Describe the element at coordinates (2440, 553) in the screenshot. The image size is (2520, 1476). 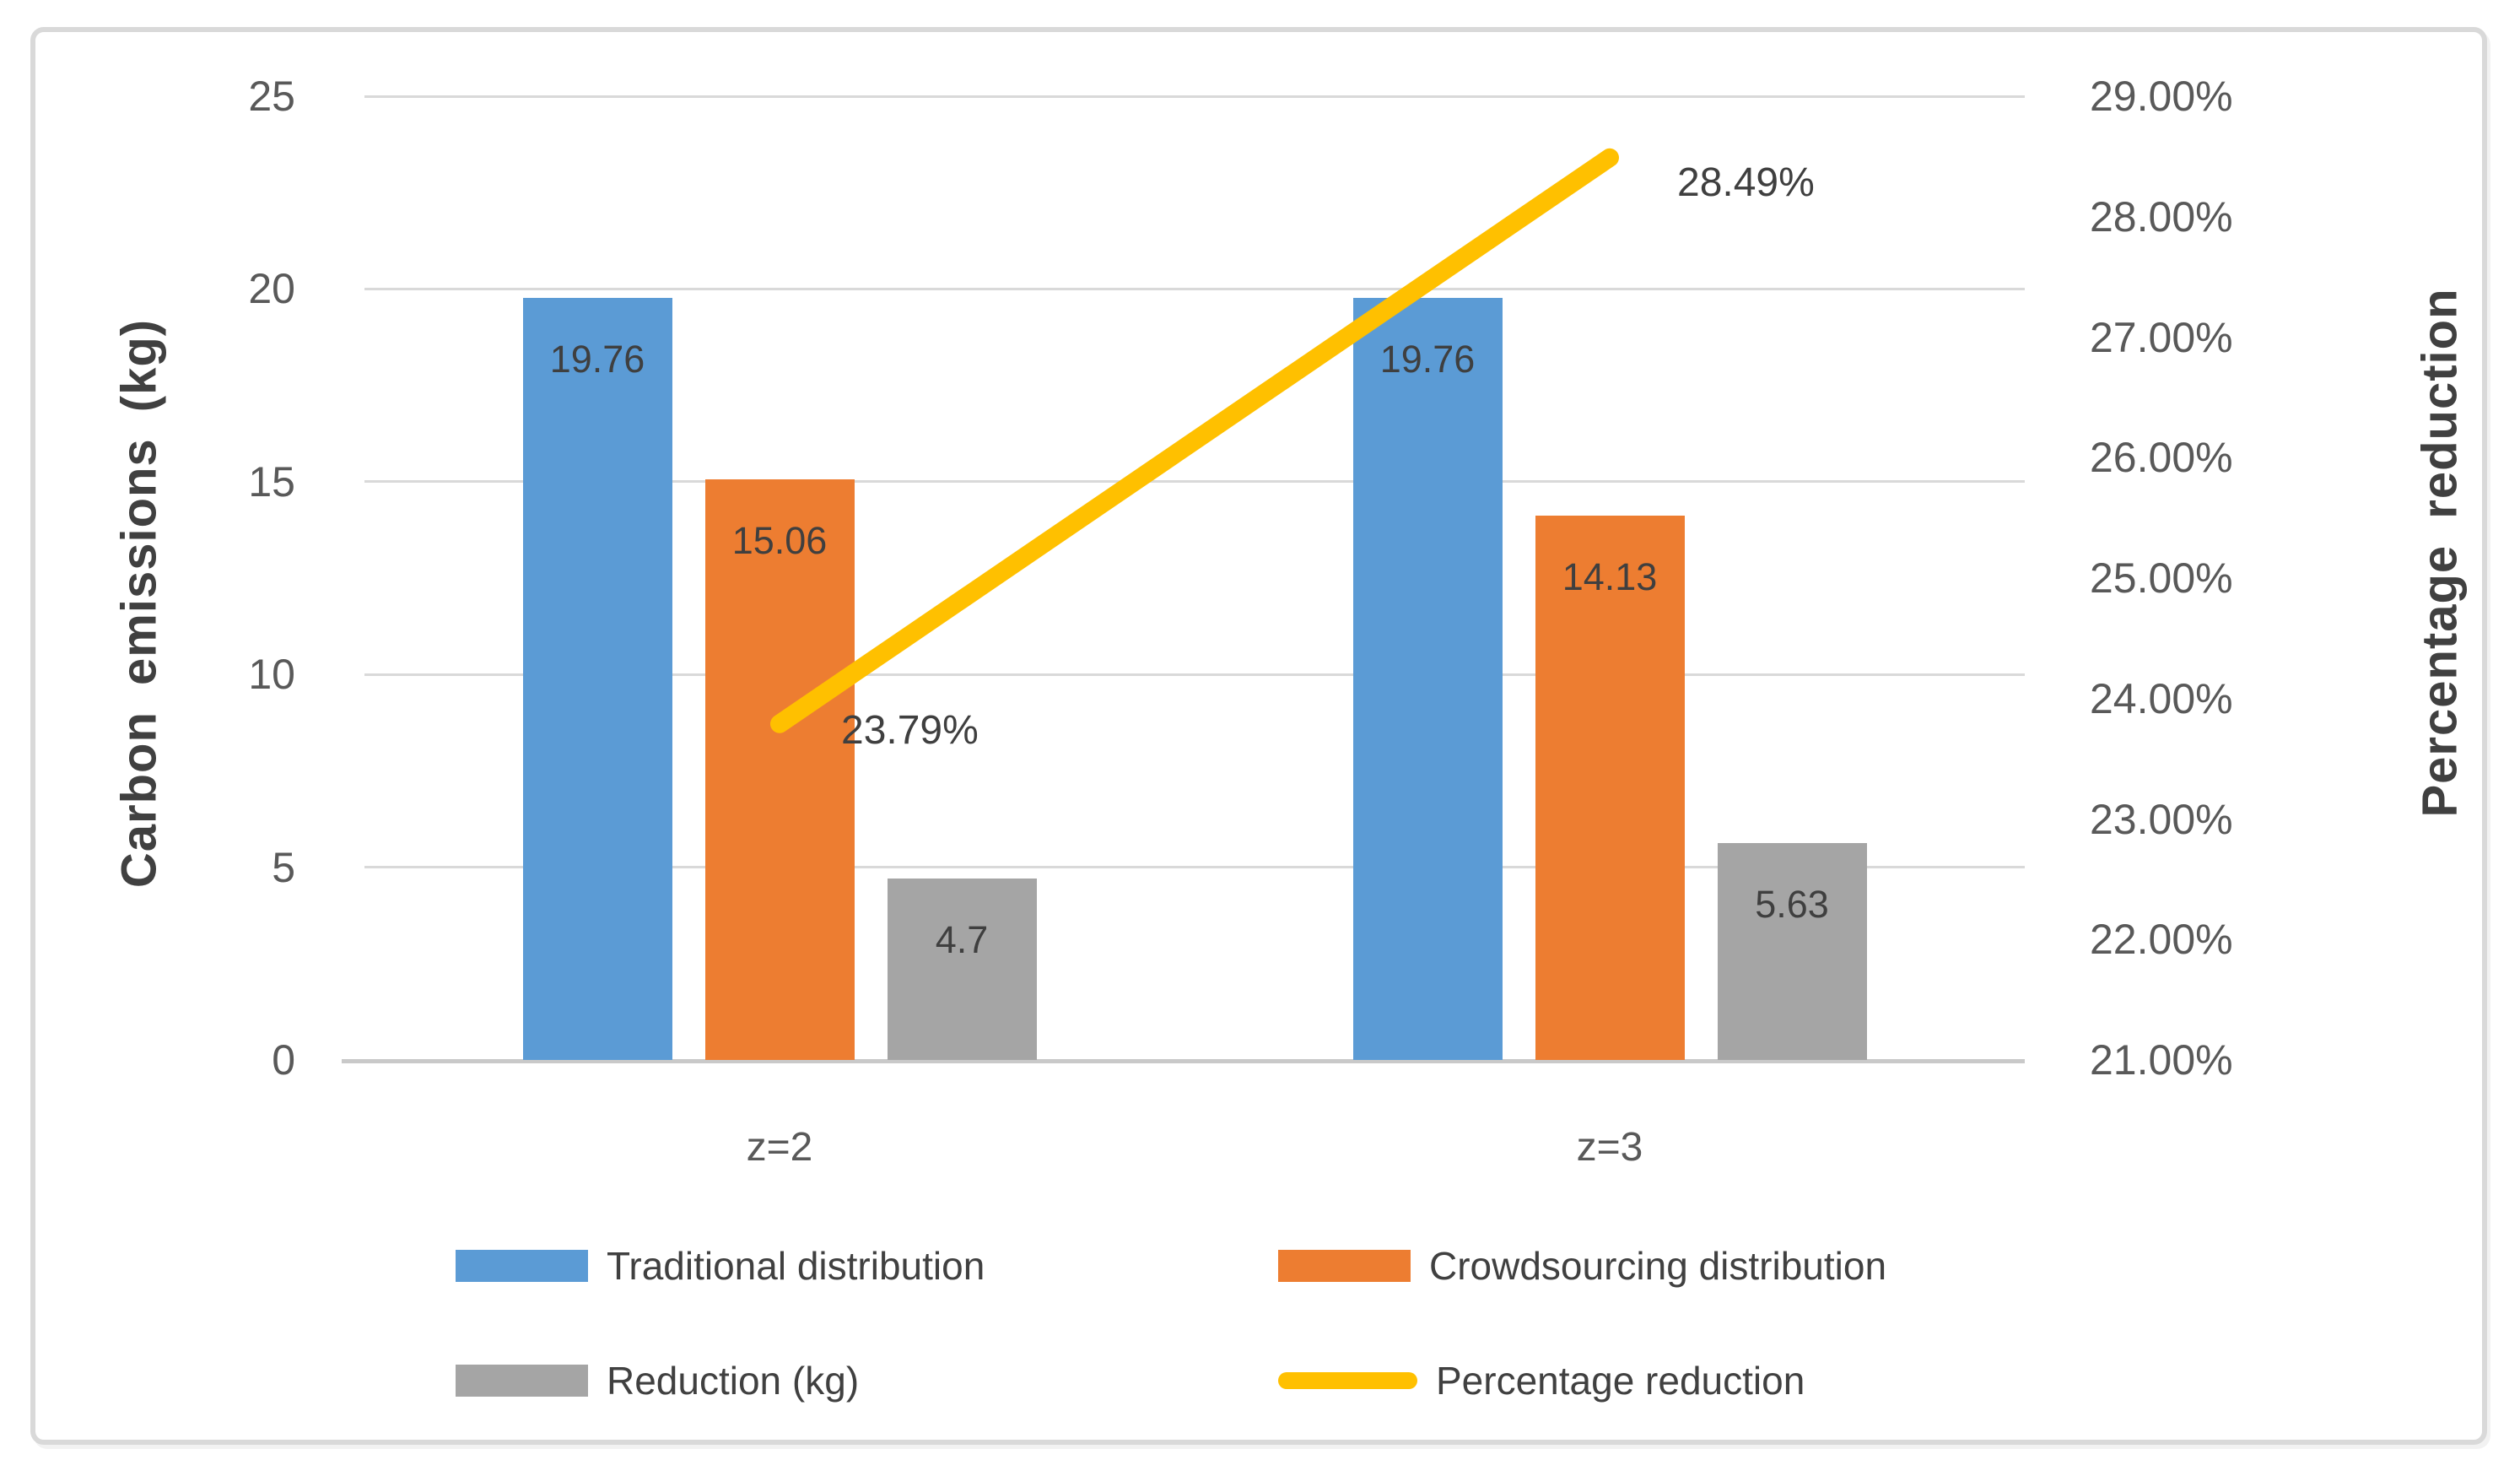
I see `right-axis-title: Percentage reduction` at that location.